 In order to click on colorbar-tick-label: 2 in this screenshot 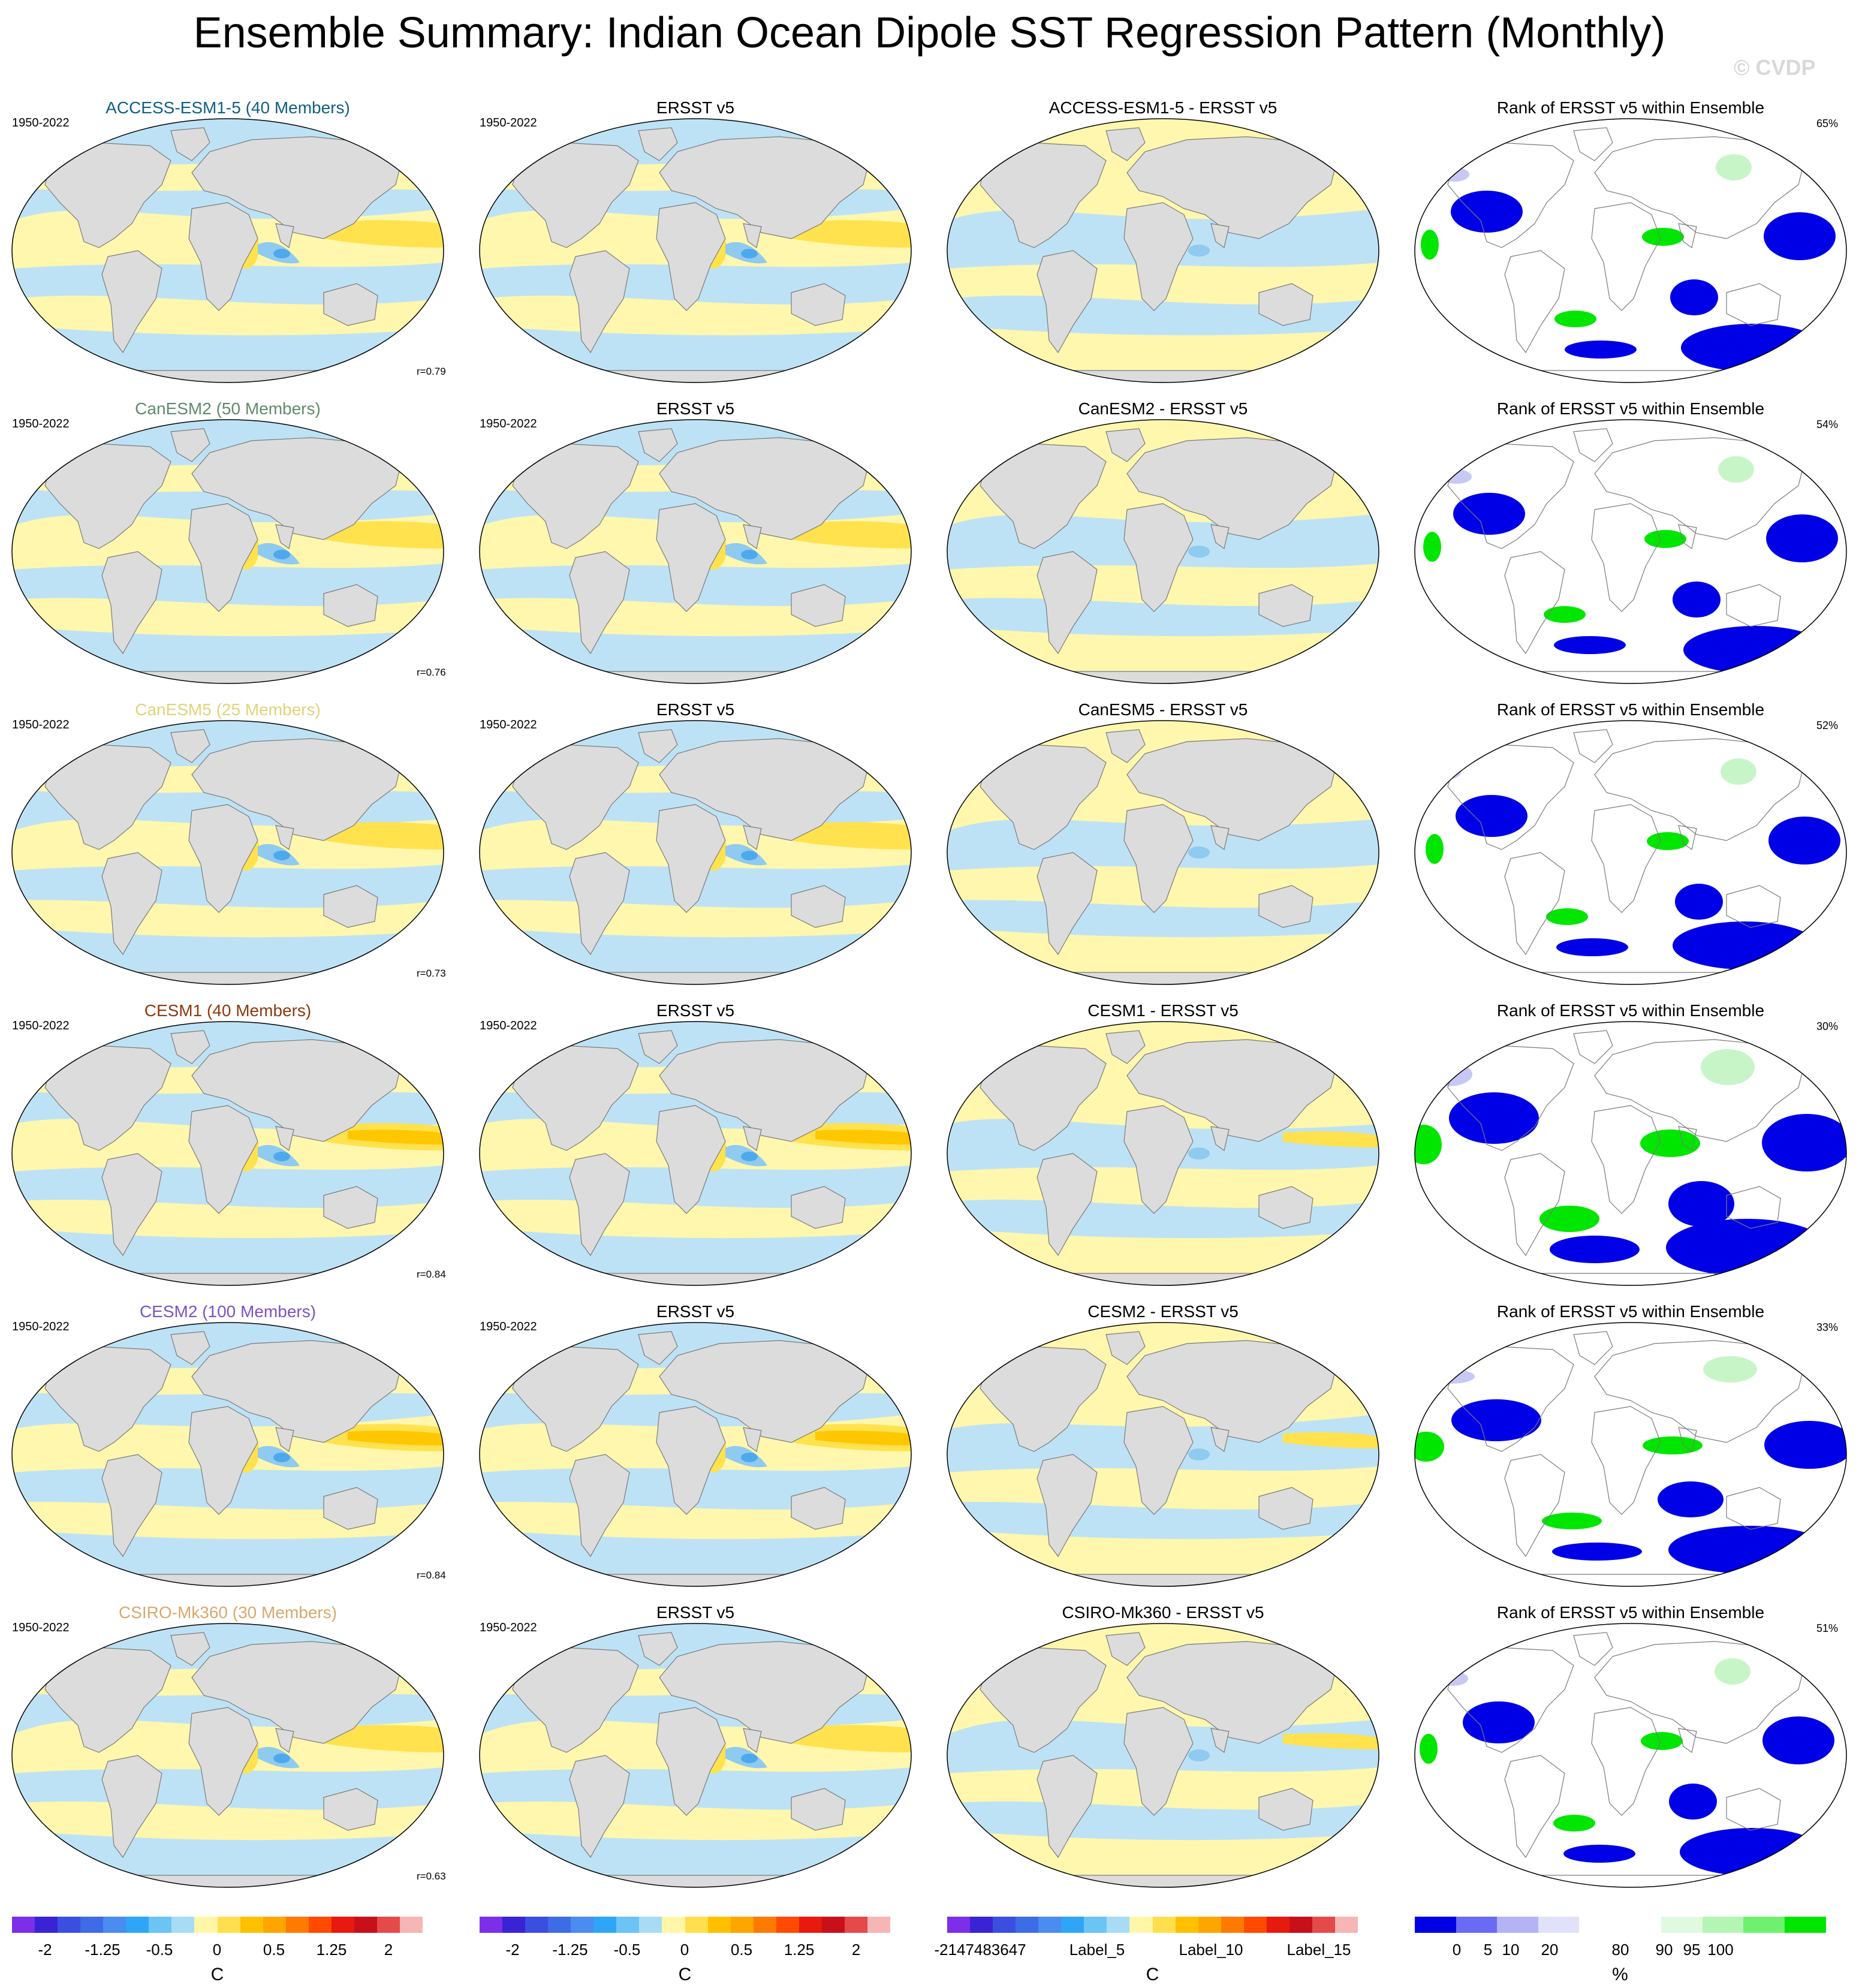, I will do `click(856, 1950)`.